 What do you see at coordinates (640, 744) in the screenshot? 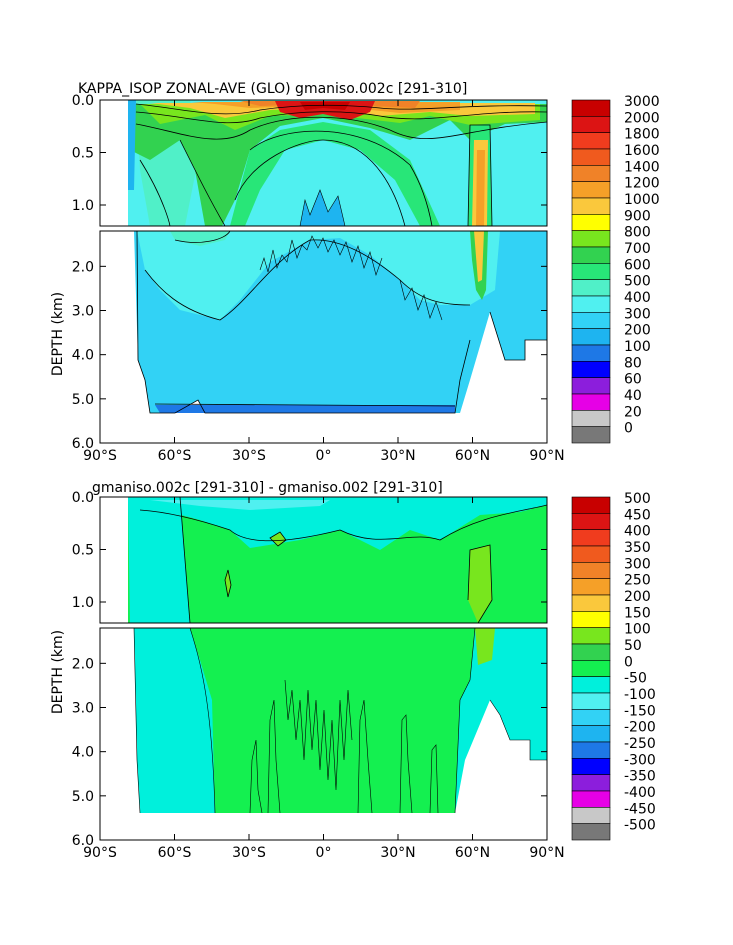
I see `colorbar-label: -250` at bounding box center [640, 744].